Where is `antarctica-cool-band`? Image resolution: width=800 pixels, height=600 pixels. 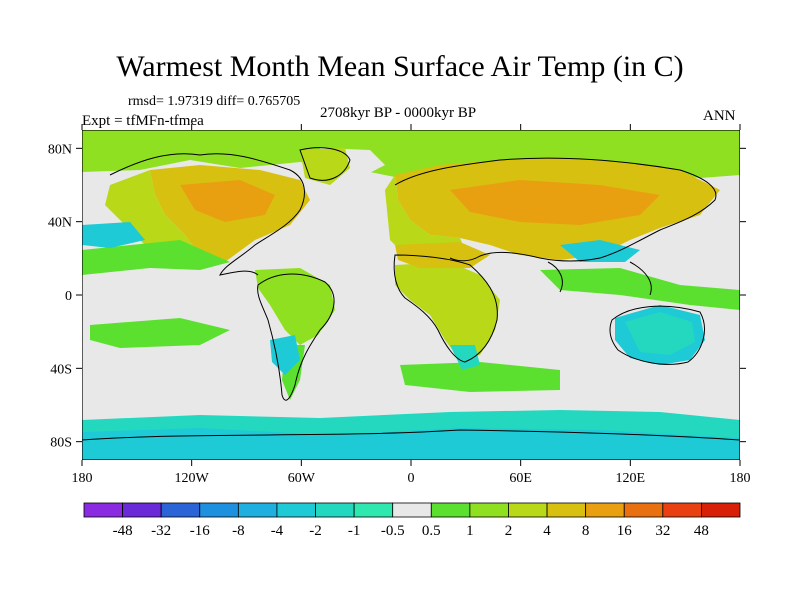 antarctica-cool-band is located at coordinates (411, 444).